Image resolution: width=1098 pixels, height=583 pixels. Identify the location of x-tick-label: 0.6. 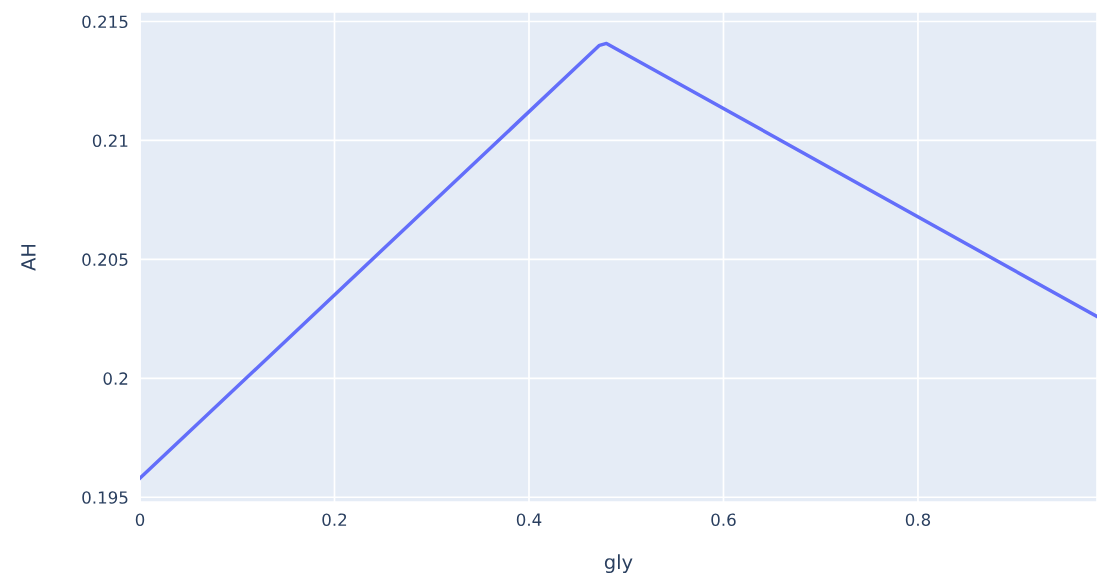
(723, 520).